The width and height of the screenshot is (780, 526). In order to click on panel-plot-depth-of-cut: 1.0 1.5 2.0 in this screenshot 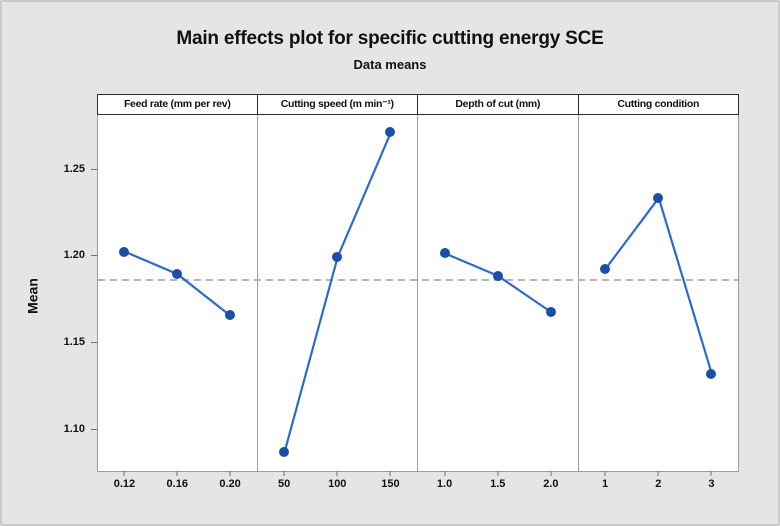, I will do `click(498, 302)`.